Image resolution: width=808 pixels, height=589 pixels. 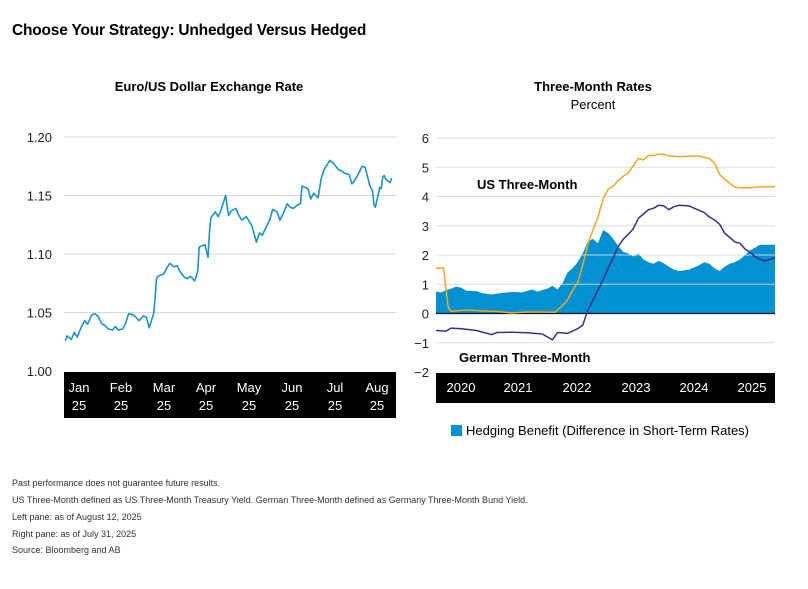 What do you see at coordinates (461, 387) in the screenshot?
I see `right-x-tick-year: 2020` at bounding box center [461, 387].